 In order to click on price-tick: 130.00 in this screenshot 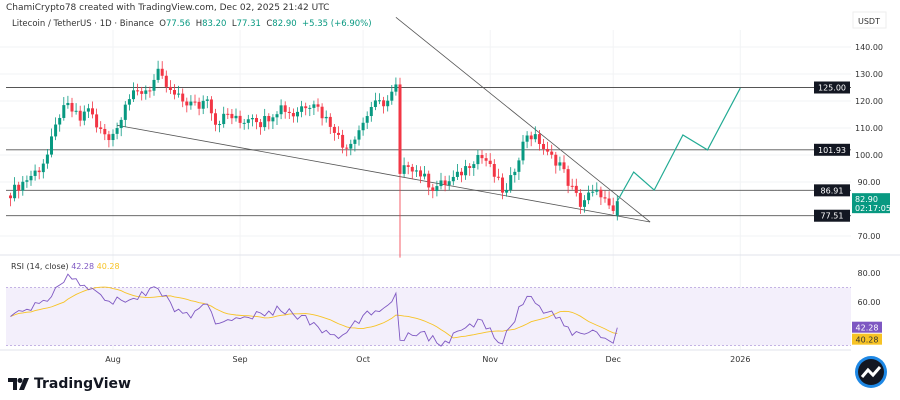, I will do `click(869, 74)`.